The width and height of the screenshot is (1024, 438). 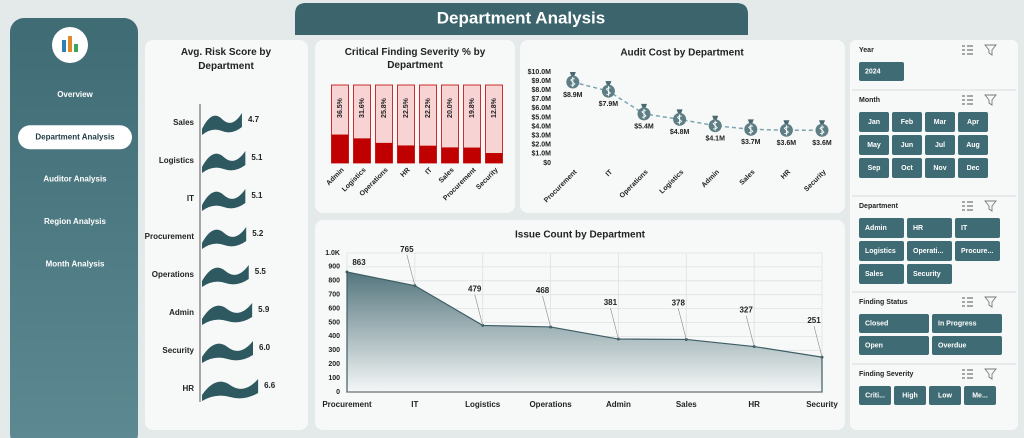 I want to click on page-title: Department Analysis, so click(x=521, y=17).